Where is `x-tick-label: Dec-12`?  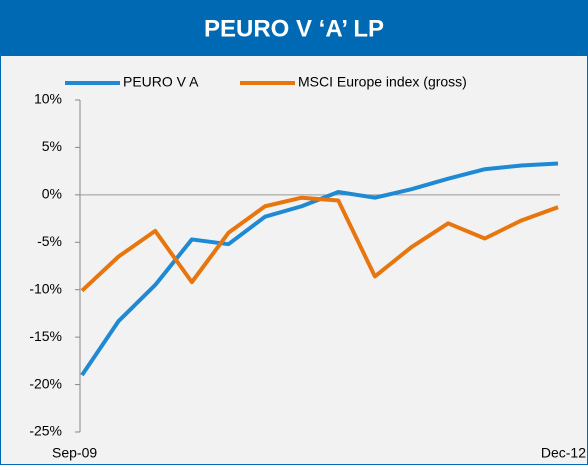
x-tick-label: Dec-12 is located at coordinates (563, 453).